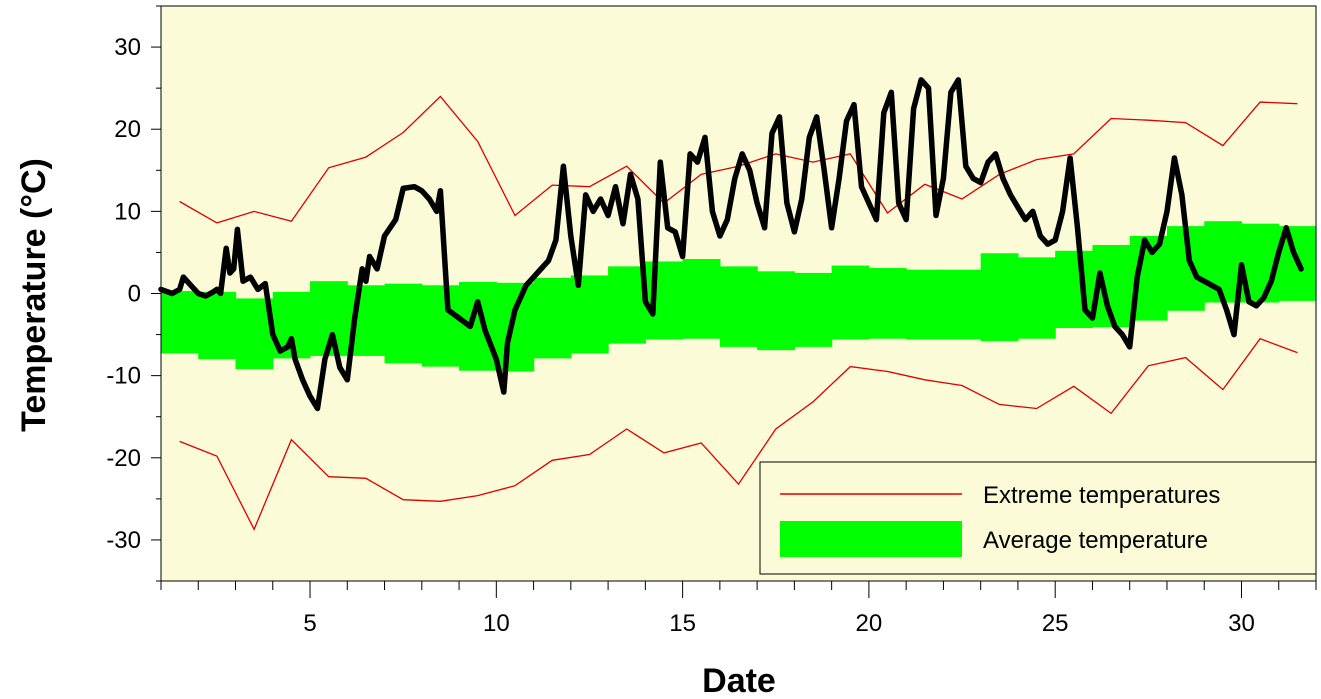 The width and height of the screenshot is (1321, 699). Describe the element at coordinates (134, 294) in the screenshot. I see `y-tick-label: 0` at that location.